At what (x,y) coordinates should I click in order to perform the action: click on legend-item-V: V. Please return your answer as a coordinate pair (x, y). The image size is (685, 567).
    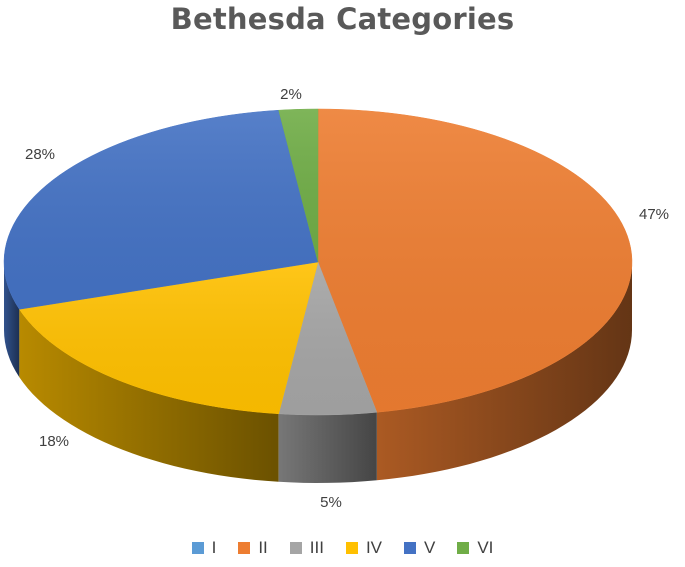
    Looking at the image, I should click on (419, 548).